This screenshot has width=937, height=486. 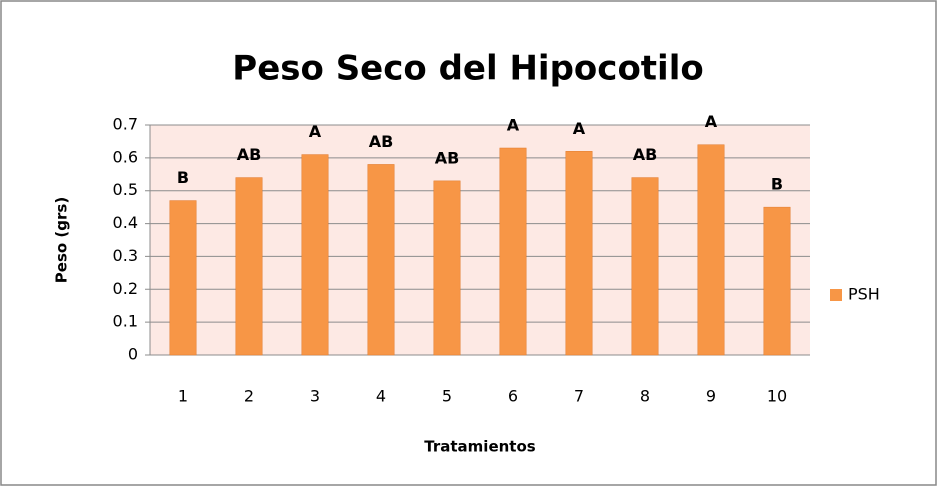 What do you see at coordinates (183, 396) in the screenshot?
I see `x-tick-label: 1` at bounding box center [183, 396].